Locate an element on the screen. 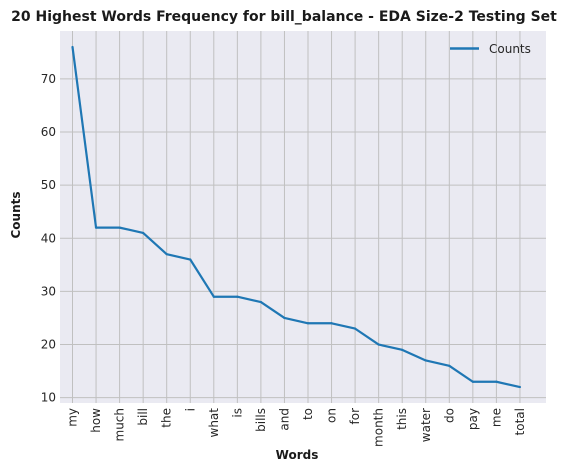 This screenshot has width=583, height=473. y-tick-label: 70 is located at coordinates (48, 79).